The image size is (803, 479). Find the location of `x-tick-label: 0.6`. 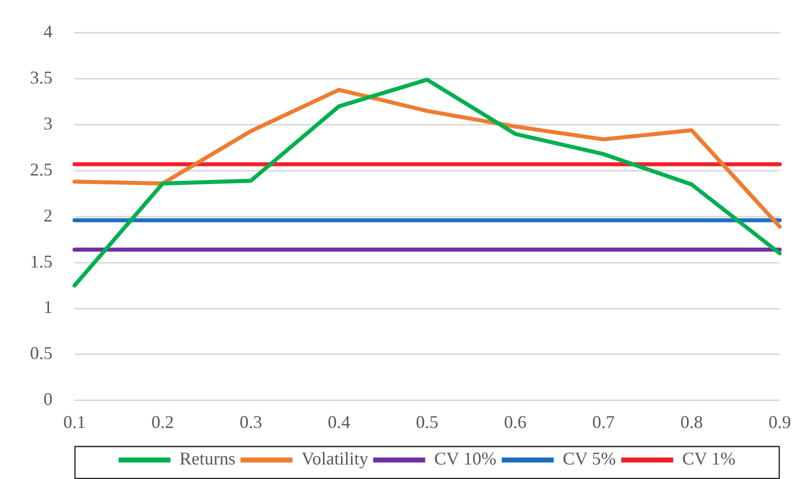

x-tick-label: 0.6 is located at coordinates (515, 422).